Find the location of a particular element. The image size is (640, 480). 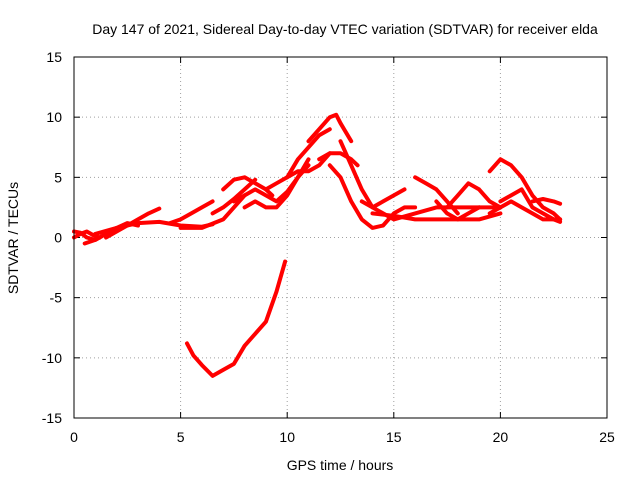

y-tick-label: 10 is located at coordinates (54, 117).